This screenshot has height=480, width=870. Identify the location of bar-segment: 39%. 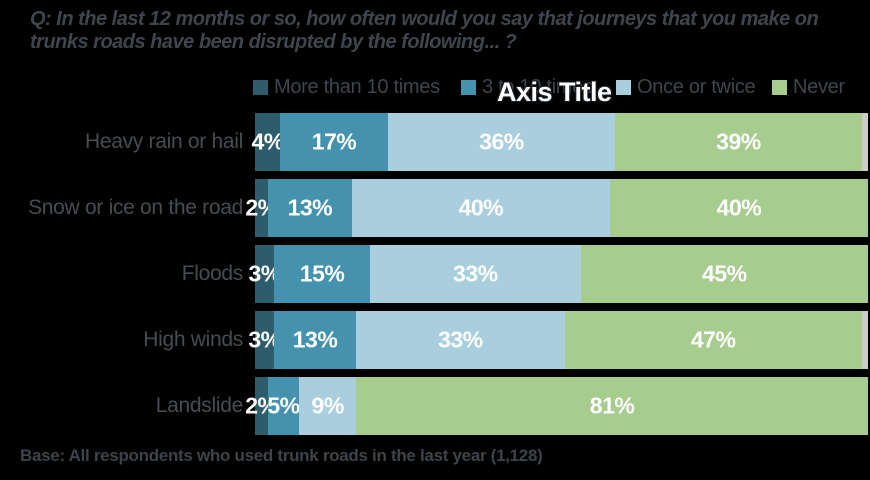
(738, 142).